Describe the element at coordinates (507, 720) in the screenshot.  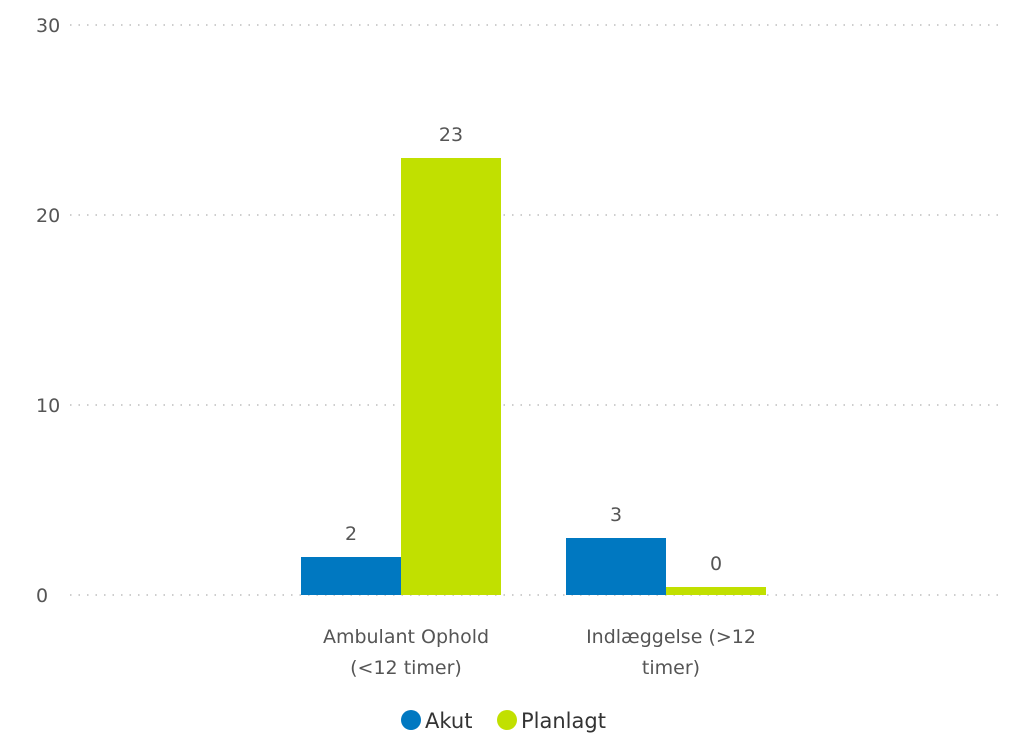
I see `legend-marker-planlagt` at that location.